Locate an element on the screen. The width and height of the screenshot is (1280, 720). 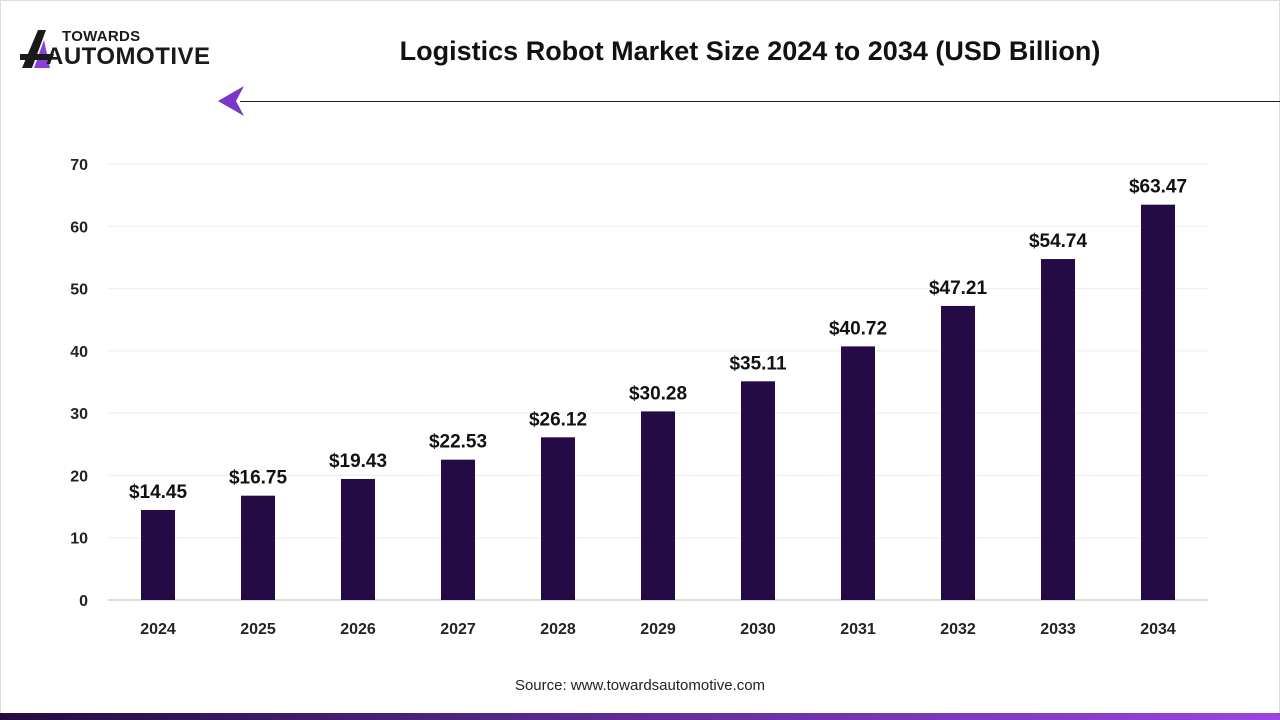
y-tick-label: 10 is located at coordinates (79, 539).